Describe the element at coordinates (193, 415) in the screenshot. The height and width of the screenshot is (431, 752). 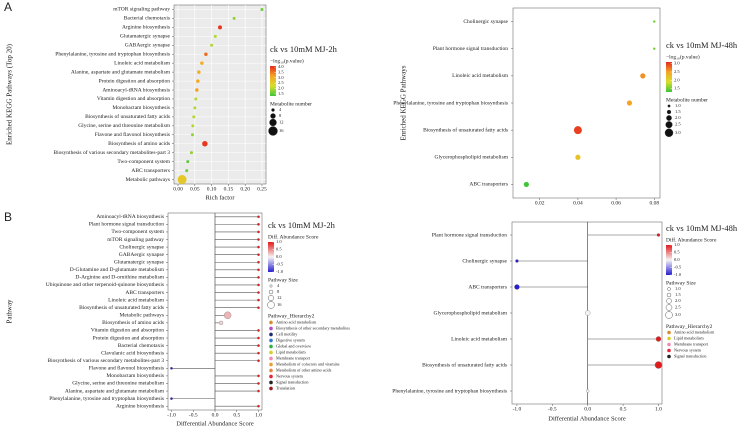
I see `x-tick-label: -0.5` at that location.